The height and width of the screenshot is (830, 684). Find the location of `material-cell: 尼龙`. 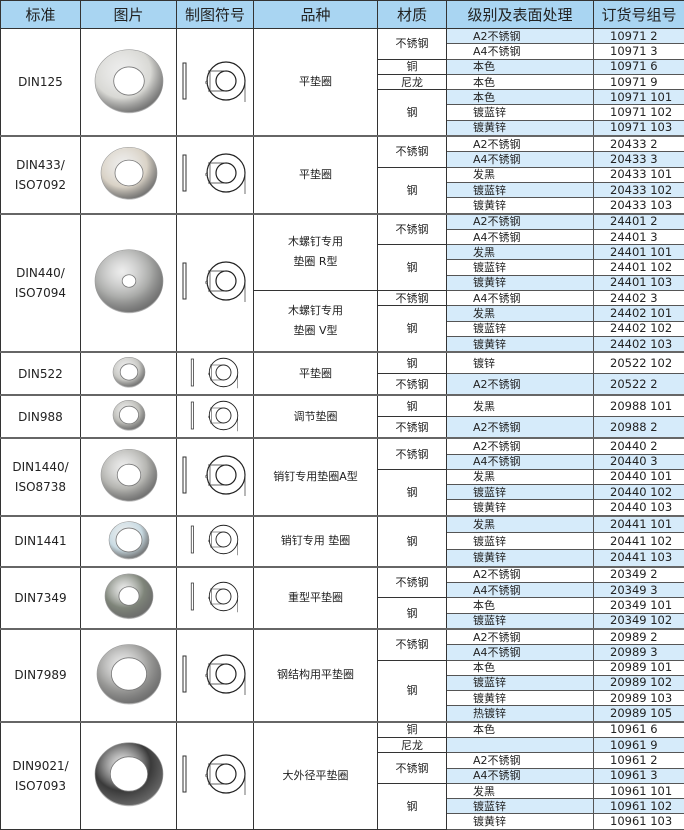

material-cell: 尼龙 is located at coordinates (412, 81).